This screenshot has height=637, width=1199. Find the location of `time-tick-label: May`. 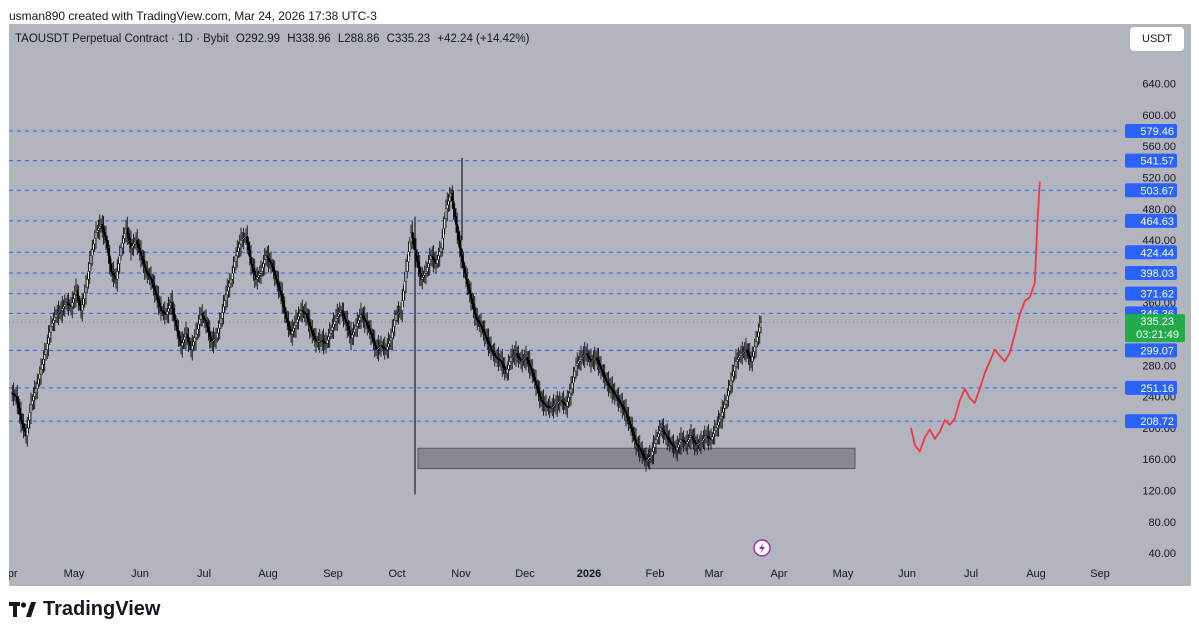

time-tick-label: May is located at coordinates (843, 574).